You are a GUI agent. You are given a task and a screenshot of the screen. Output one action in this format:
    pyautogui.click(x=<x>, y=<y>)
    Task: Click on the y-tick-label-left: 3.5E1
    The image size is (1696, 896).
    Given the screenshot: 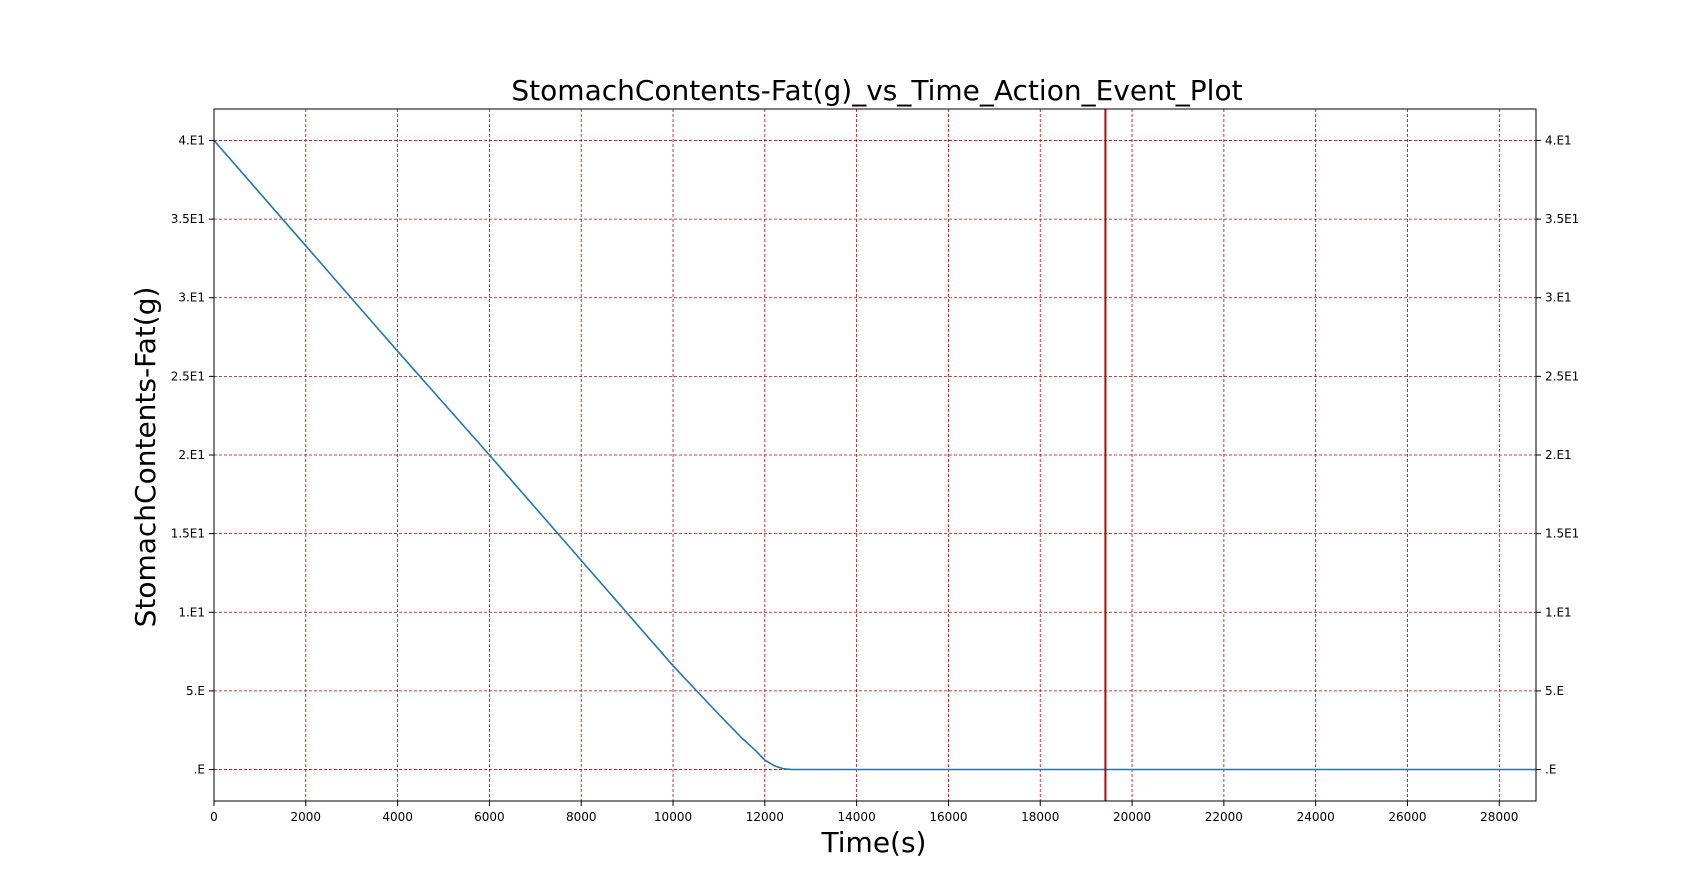 What is the action you would take?
    pyautogui.click(x=188, y=219)
    